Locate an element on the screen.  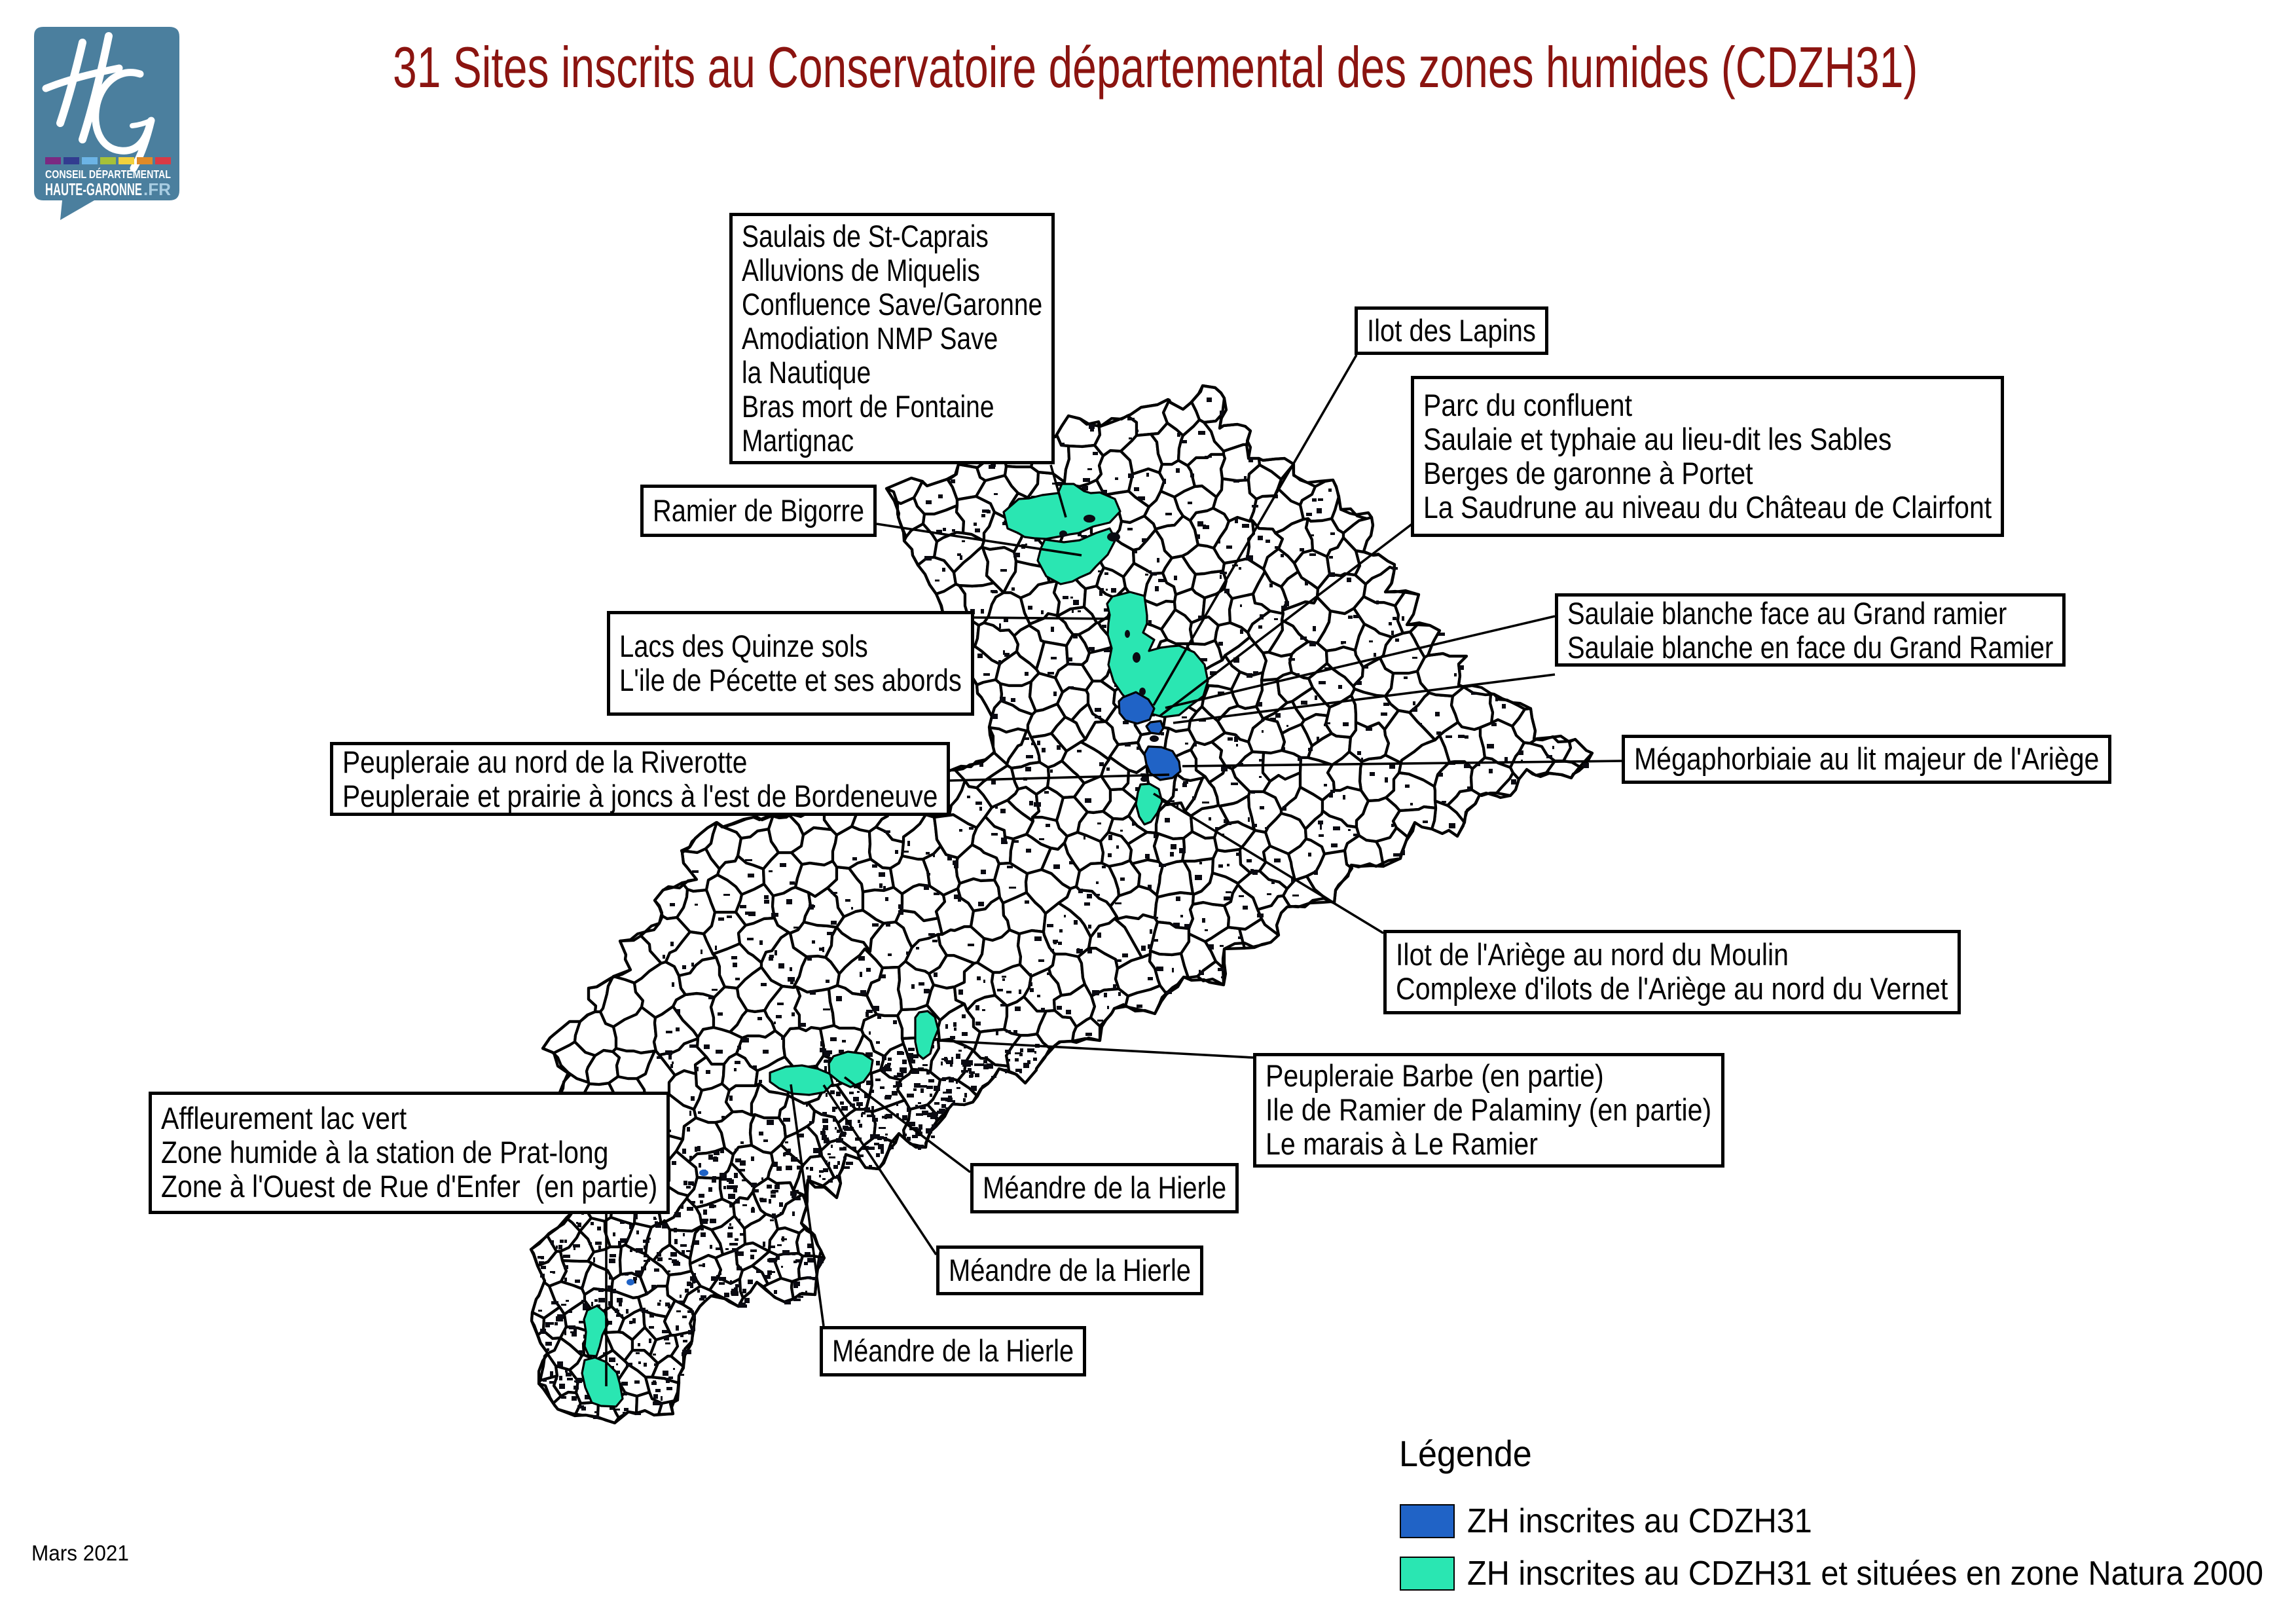
svg-text: CONSEIL DÉPARTEMENTAL is located at coordinates (108, 174).